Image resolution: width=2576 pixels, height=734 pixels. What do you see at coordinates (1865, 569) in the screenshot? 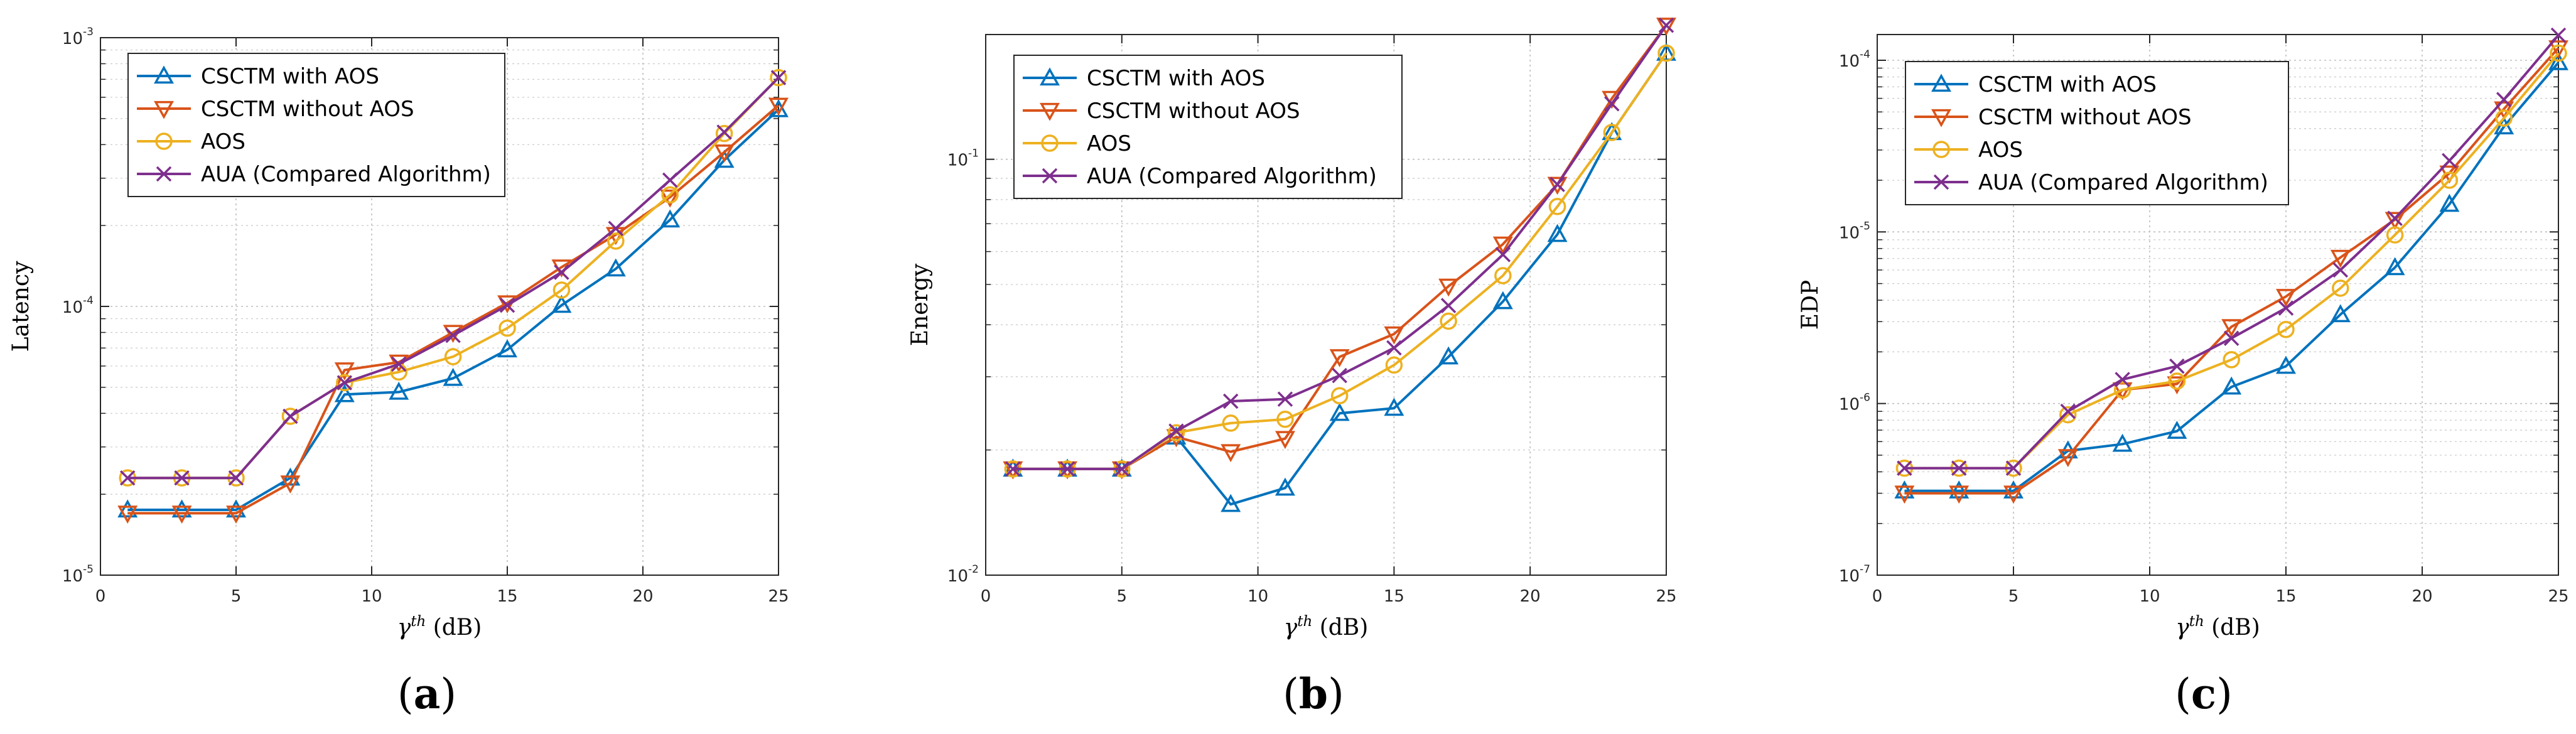
I see `y-tick-exponent: -7` at bounding box center [1865, 569].